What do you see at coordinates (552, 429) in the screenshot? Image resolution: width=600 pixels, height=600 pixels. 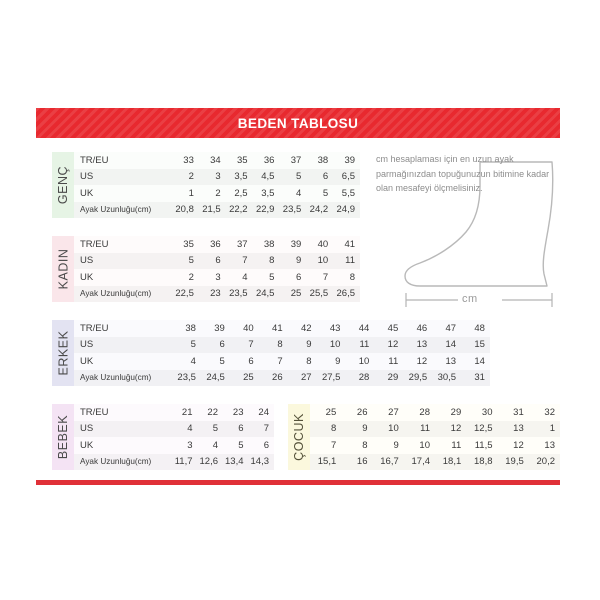 I see `table-cell: 1` at bounding box center [552, 429].